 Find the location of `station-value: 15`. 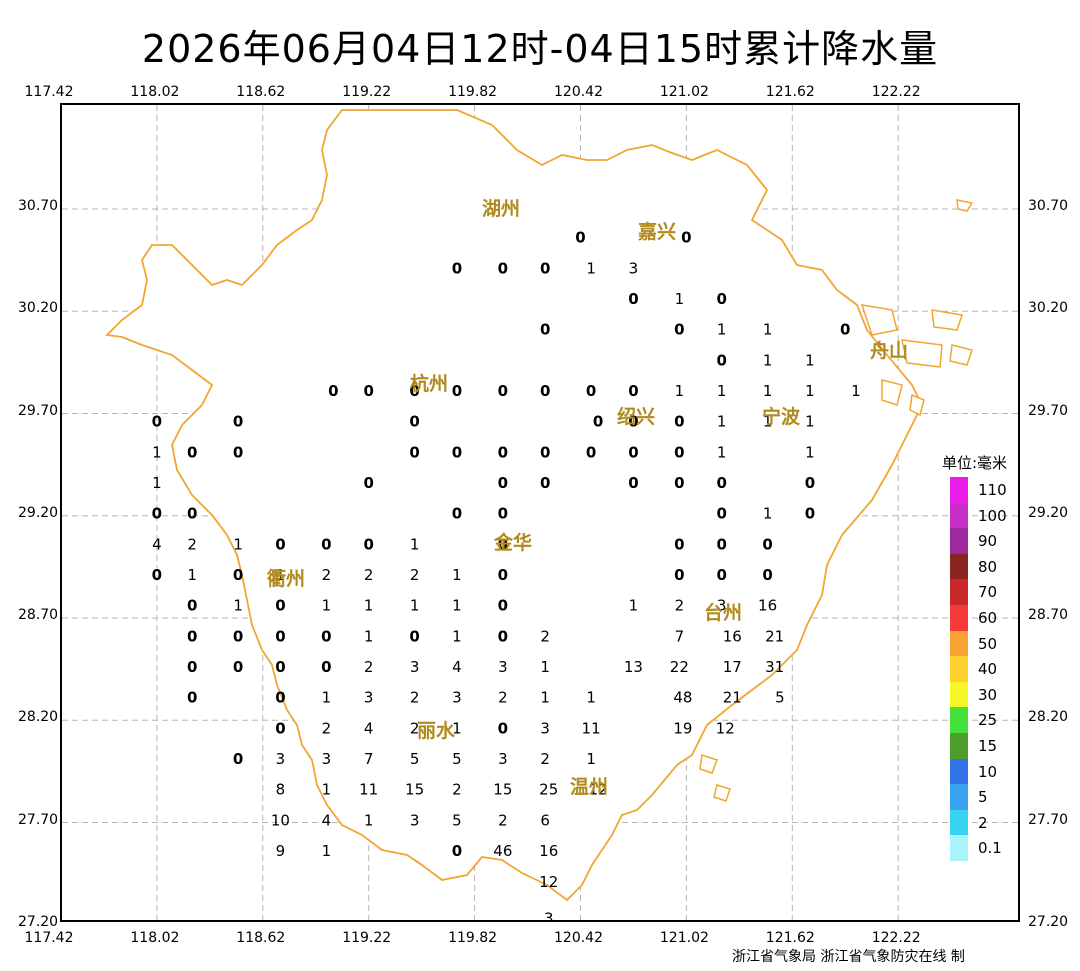

station-value: 15 is located at coordinates (502, 790).